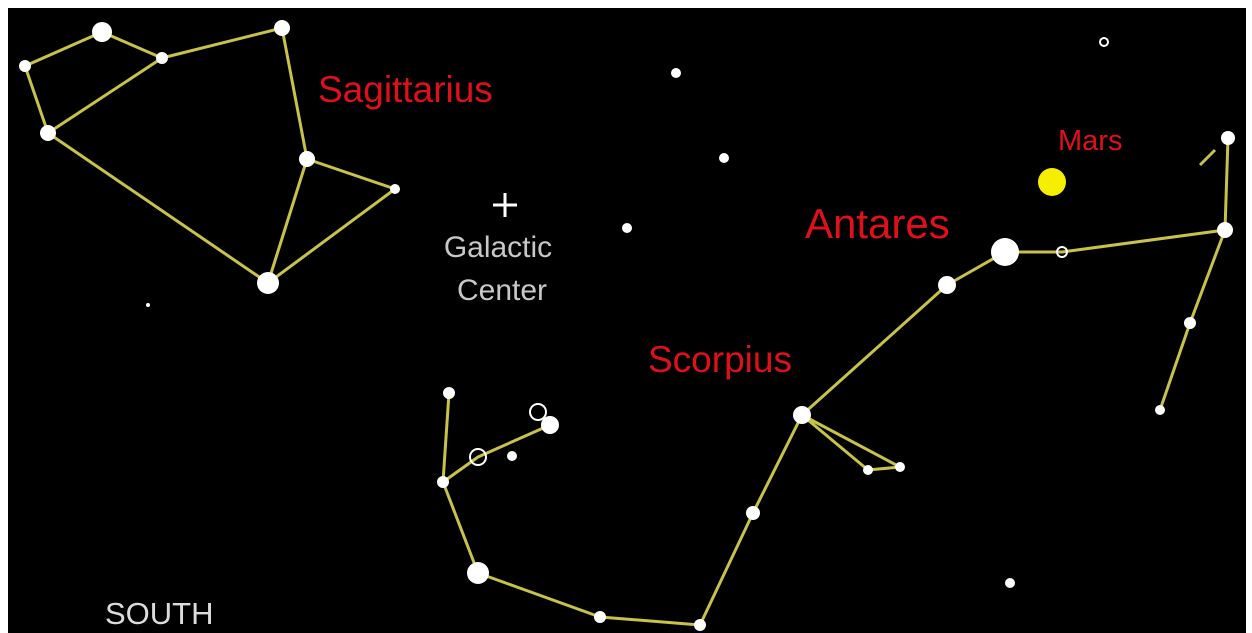  Describe the element at coordinates (498, 247) in the screenshot. I see `galactic-label: Galactic` at that location.